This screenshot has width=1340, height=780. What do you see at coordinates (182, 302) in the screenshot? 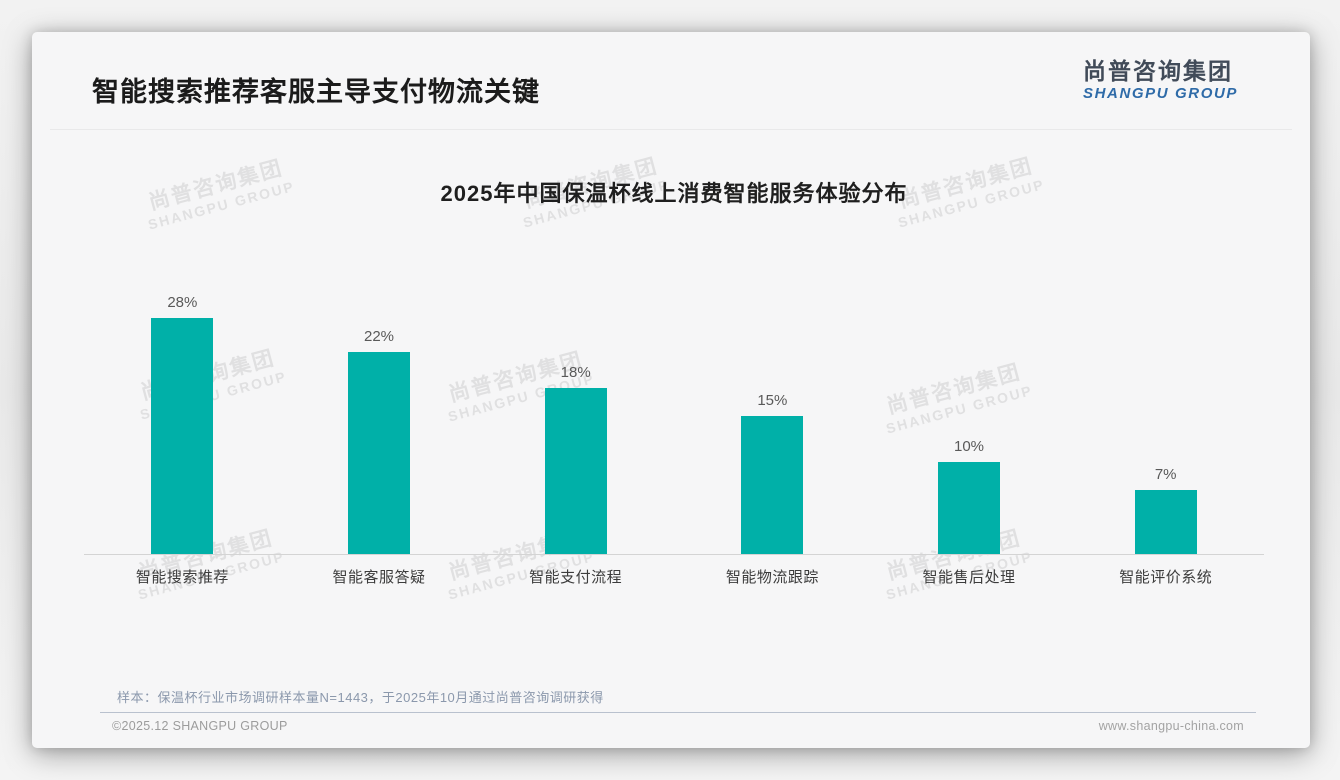
I see `bar-value-label: 28%` at bounding box center [182, 302].